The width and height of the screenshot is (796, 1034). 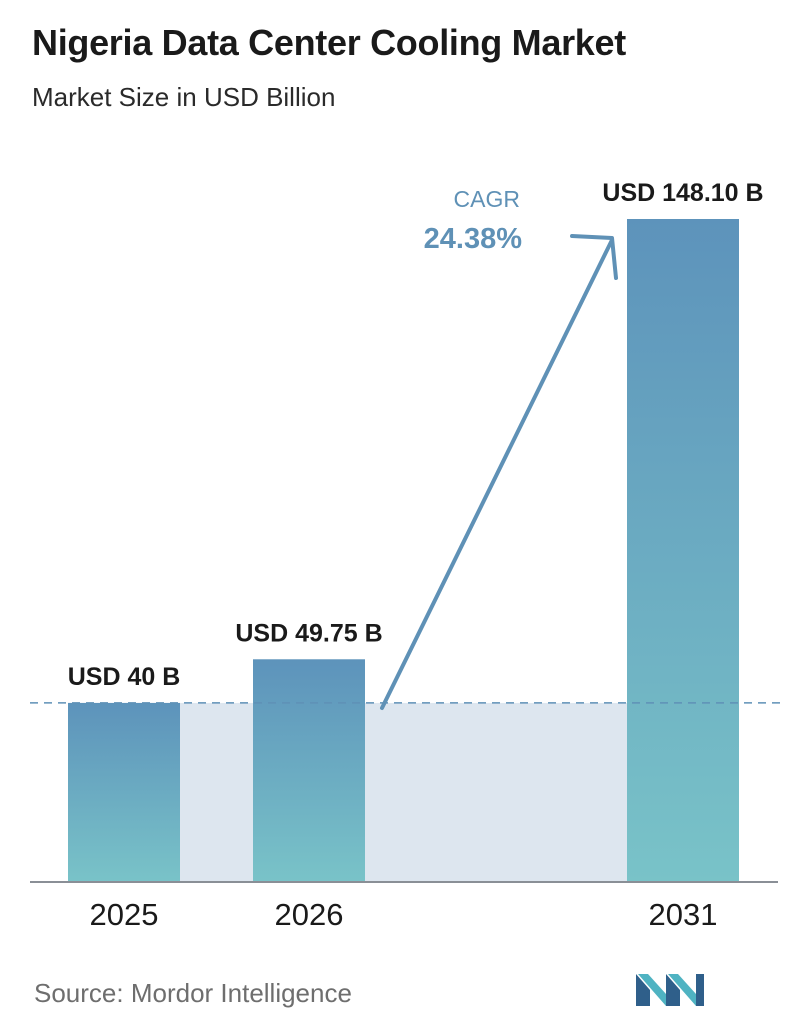 I want to click on chart-subtitle: Market Size in USD Billion, so click(x=184, y=97).